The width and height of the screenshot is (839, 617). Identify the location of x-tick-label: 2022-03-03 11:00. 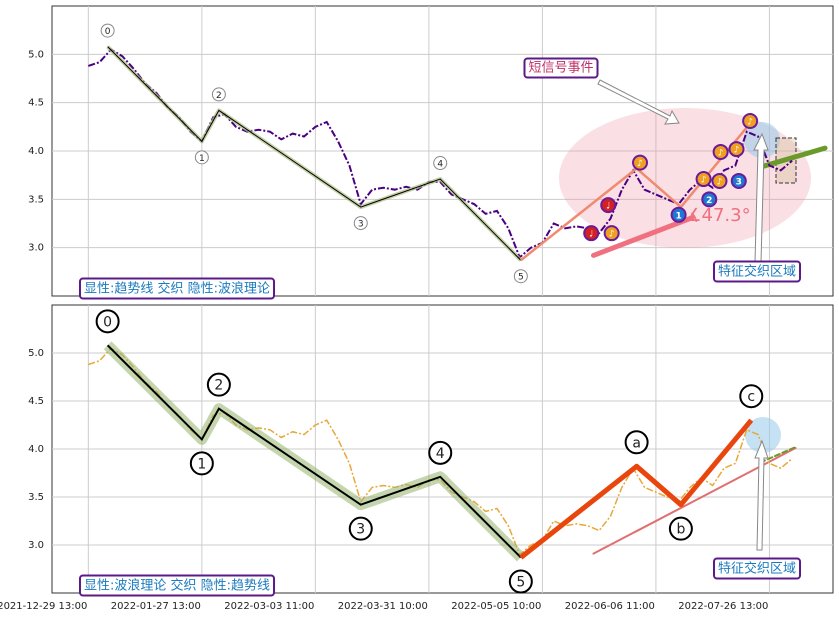
(269, 606).